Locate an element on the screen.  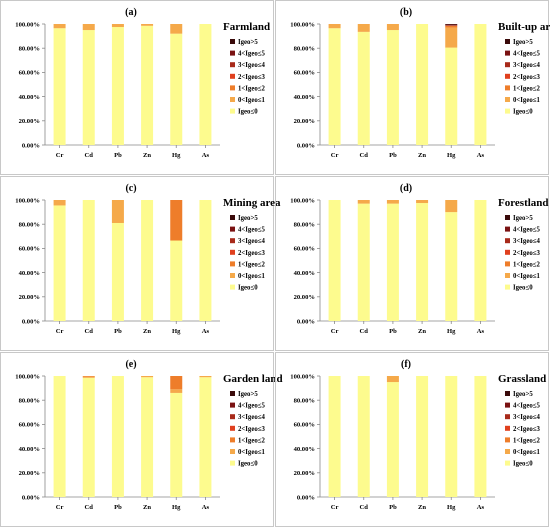
legend-label: Igeo>5 is located at coordinates (248, 218).